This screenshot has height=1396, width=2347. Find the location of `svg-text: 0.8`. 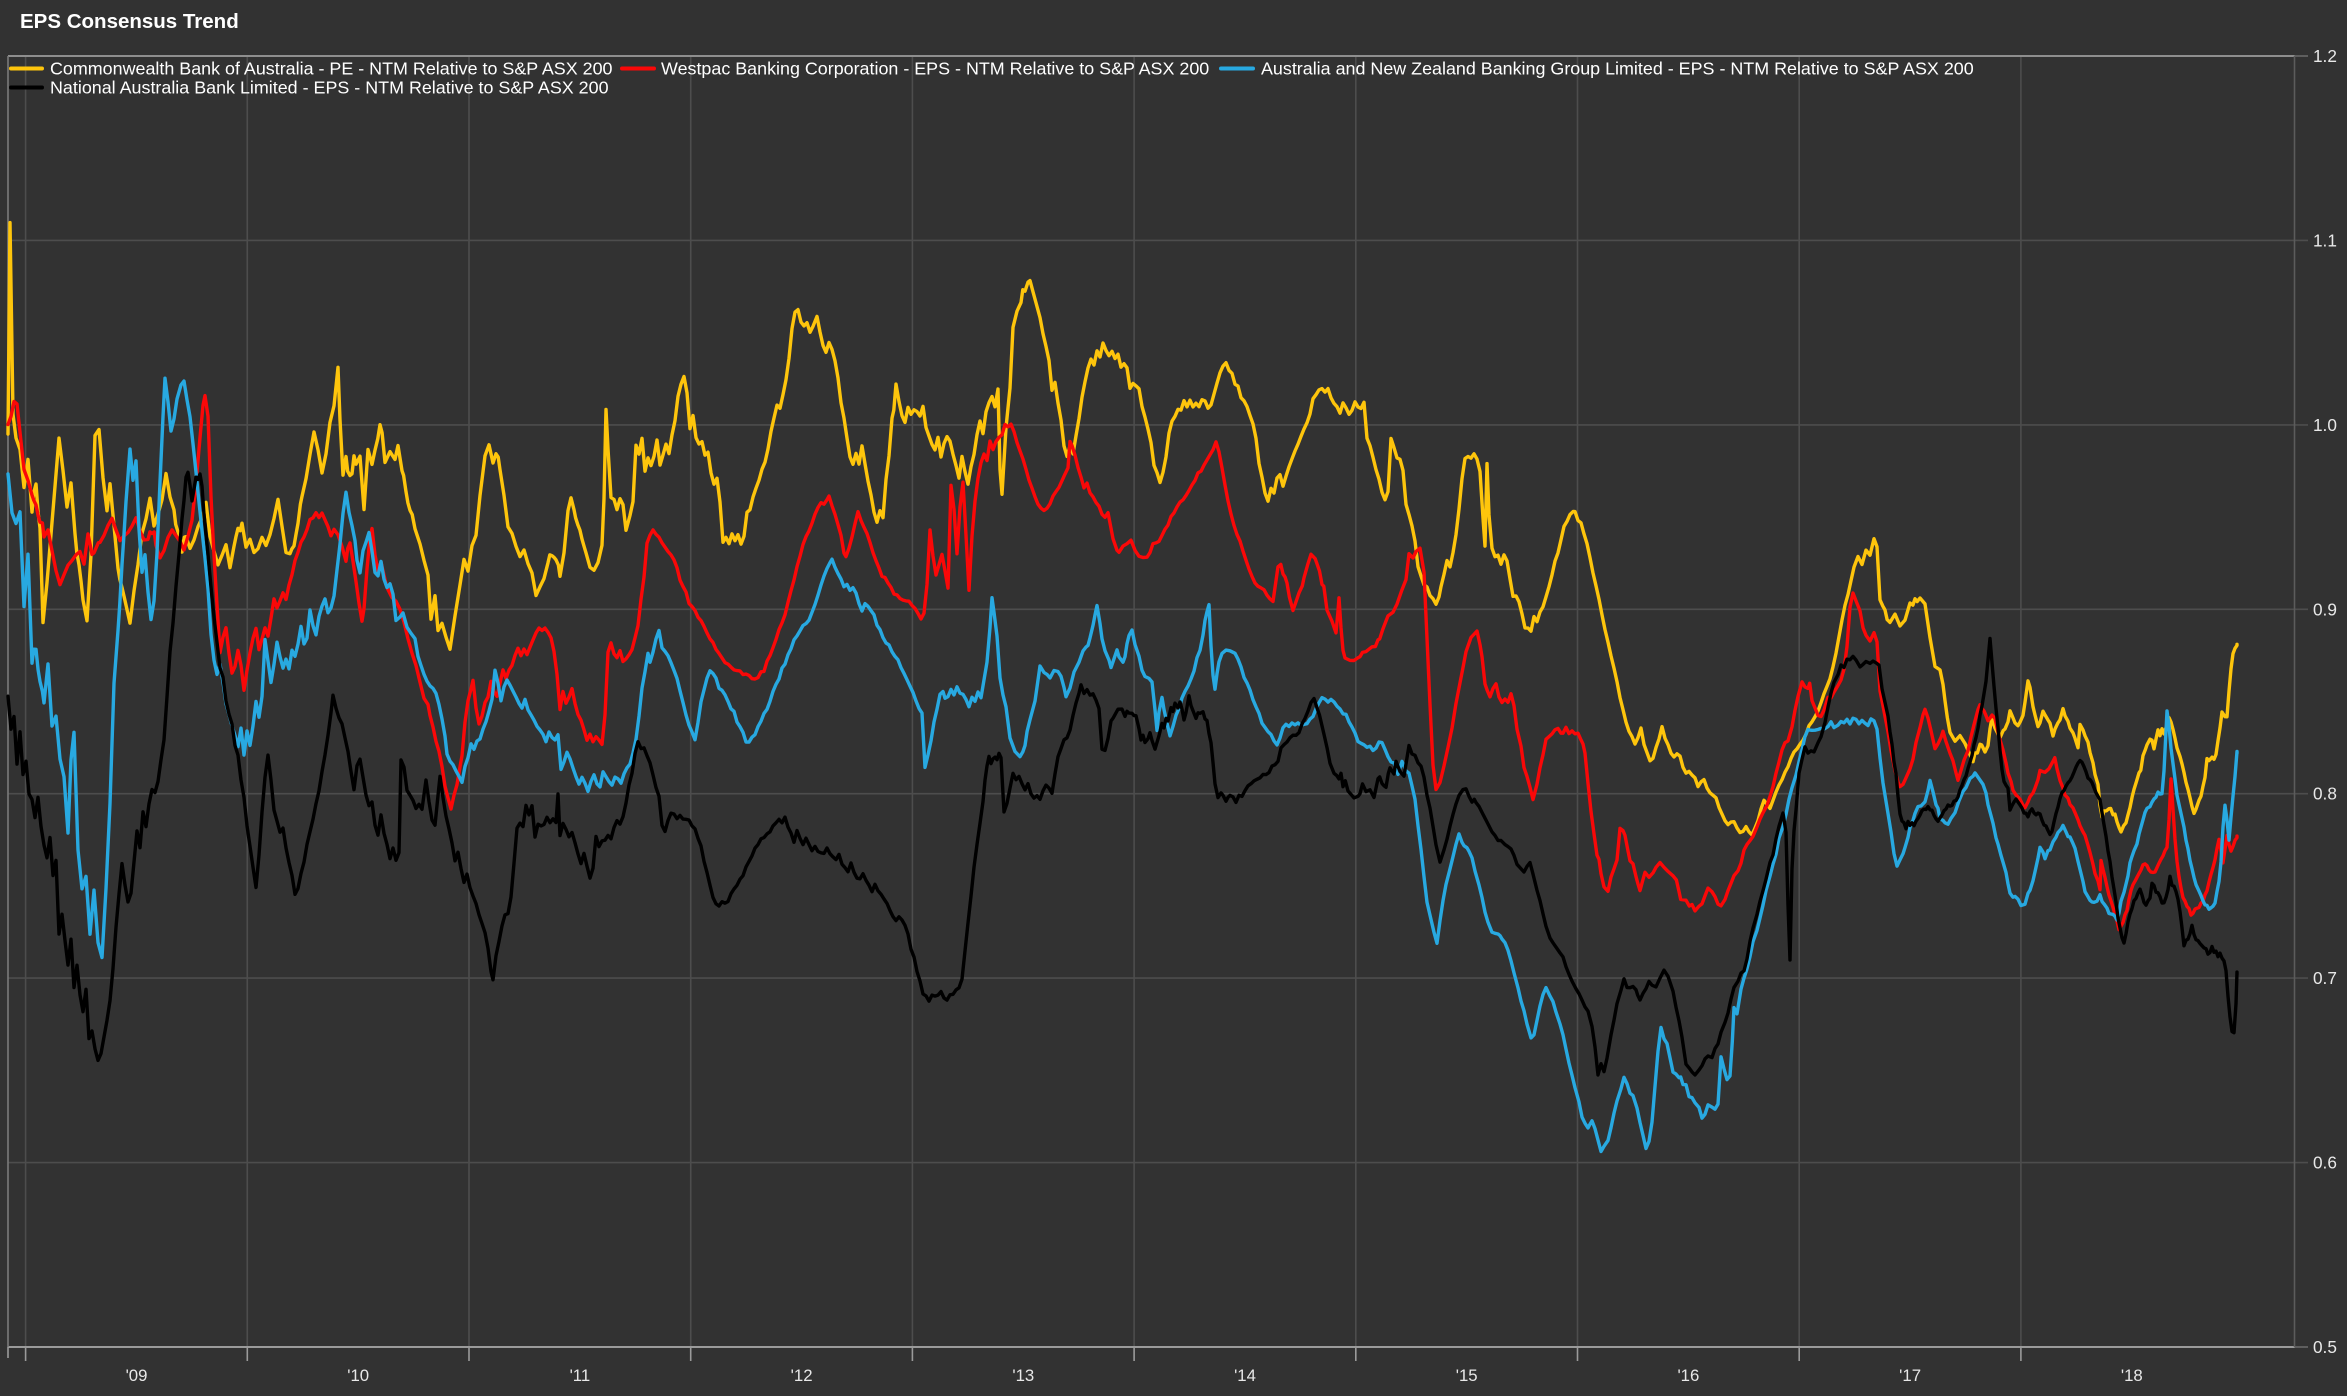

svg-text: 0.8 is located at coordinates (2325, 794).